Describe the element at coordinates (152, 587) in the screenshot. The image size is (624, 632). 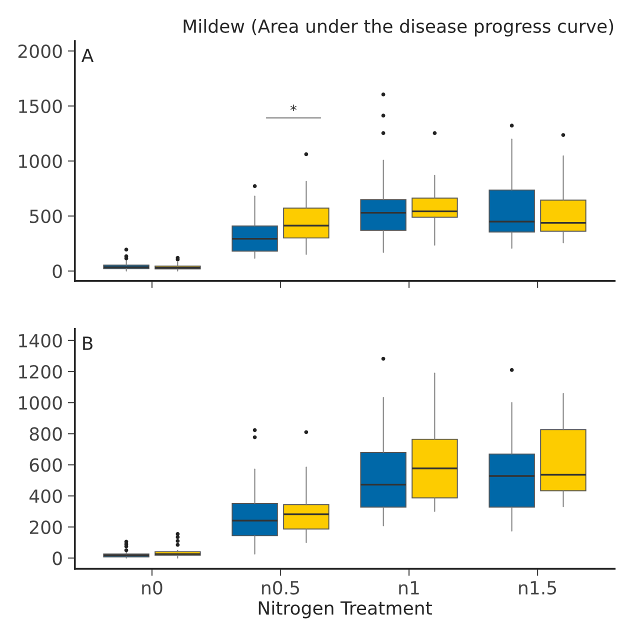
I see `x-tick-label: n0` at that location.